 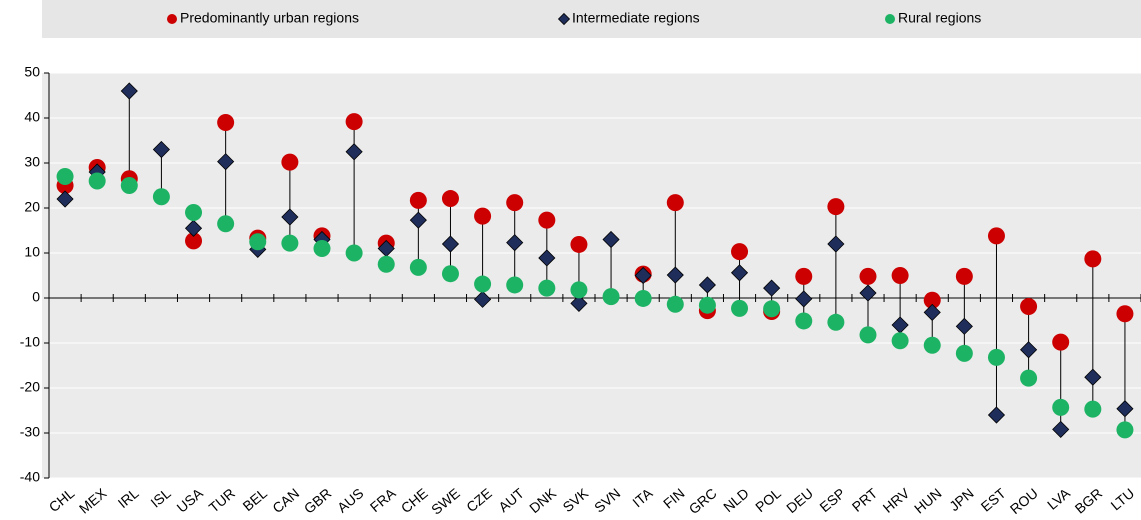 I want to click on x-tick-label: GBR, so click(x=318, y=501).